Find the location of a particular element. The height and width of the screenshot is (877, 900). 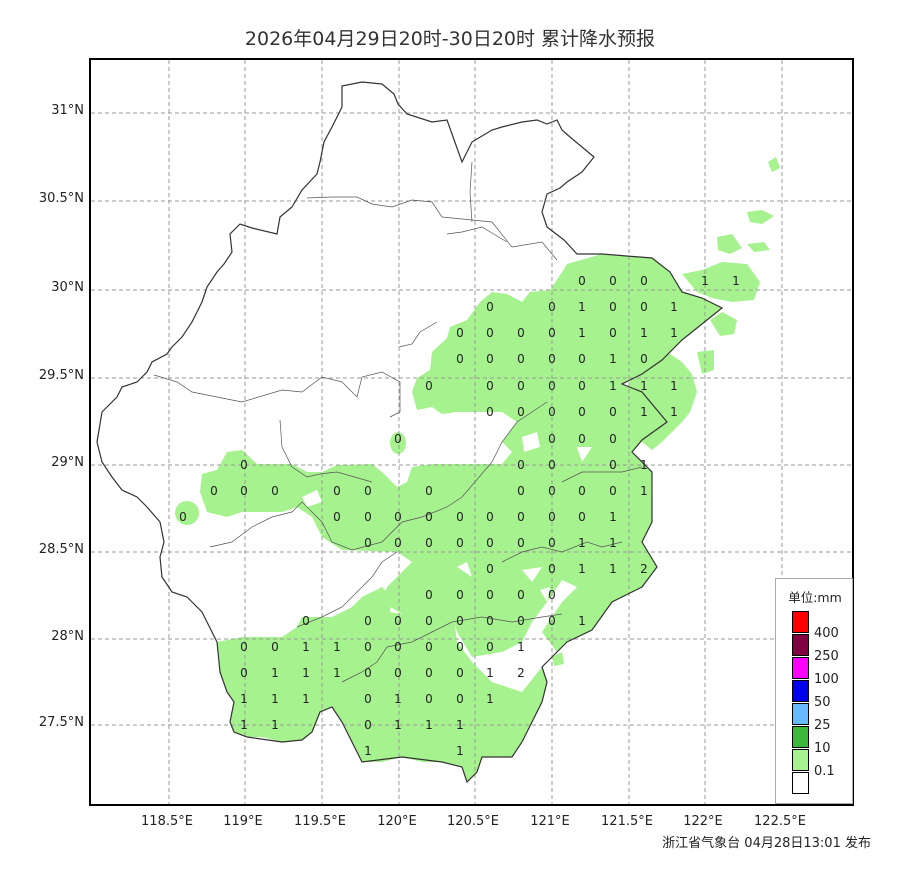

legend-title: 单位:mm is located at coordinates (815, 597).